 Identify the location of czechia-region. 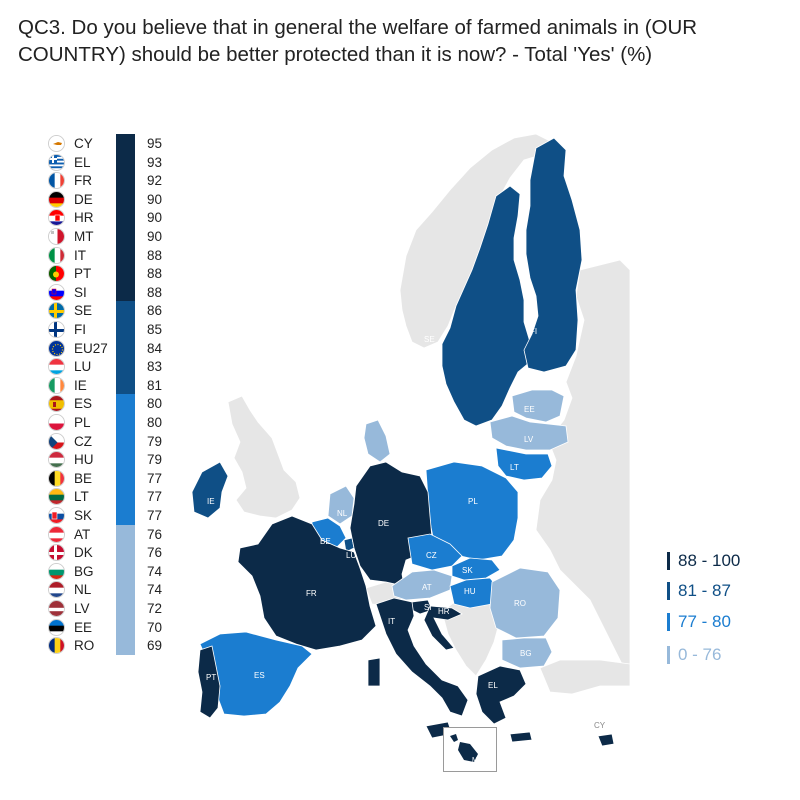
(435, 552).